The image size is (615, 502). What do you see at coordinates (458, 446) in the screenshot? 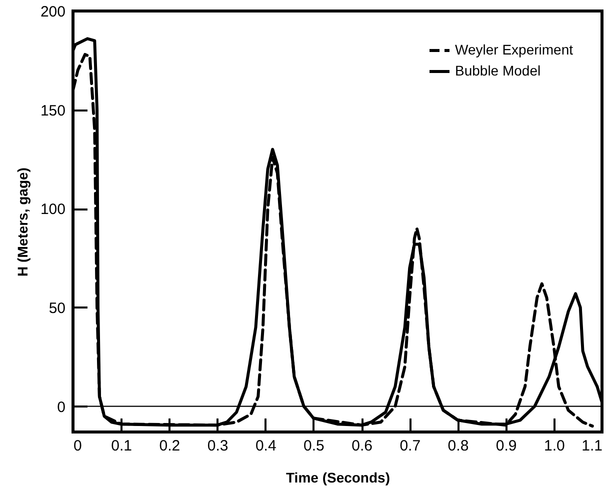
I see `x-tick-label: 0.8` at bounding box center [458, 446].